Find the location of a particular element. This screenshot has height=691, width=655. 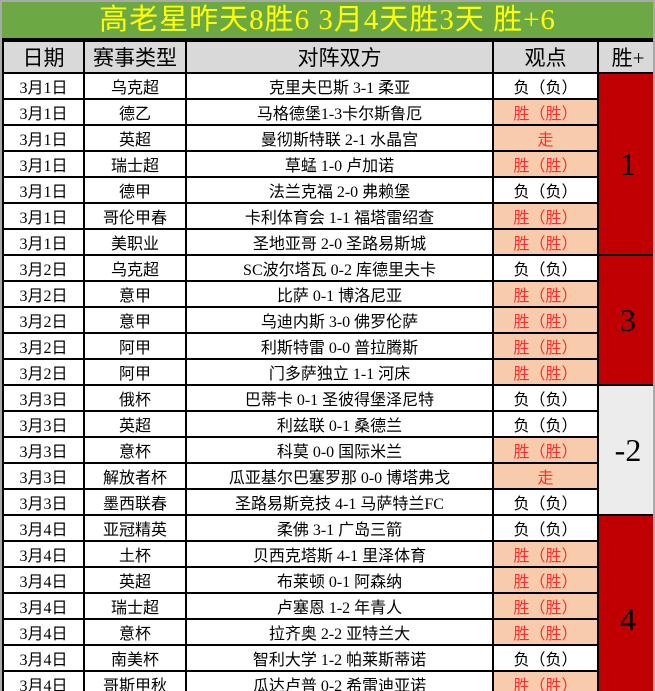

league-cell: 亚冠精英 is located at coordinates (135, 528).